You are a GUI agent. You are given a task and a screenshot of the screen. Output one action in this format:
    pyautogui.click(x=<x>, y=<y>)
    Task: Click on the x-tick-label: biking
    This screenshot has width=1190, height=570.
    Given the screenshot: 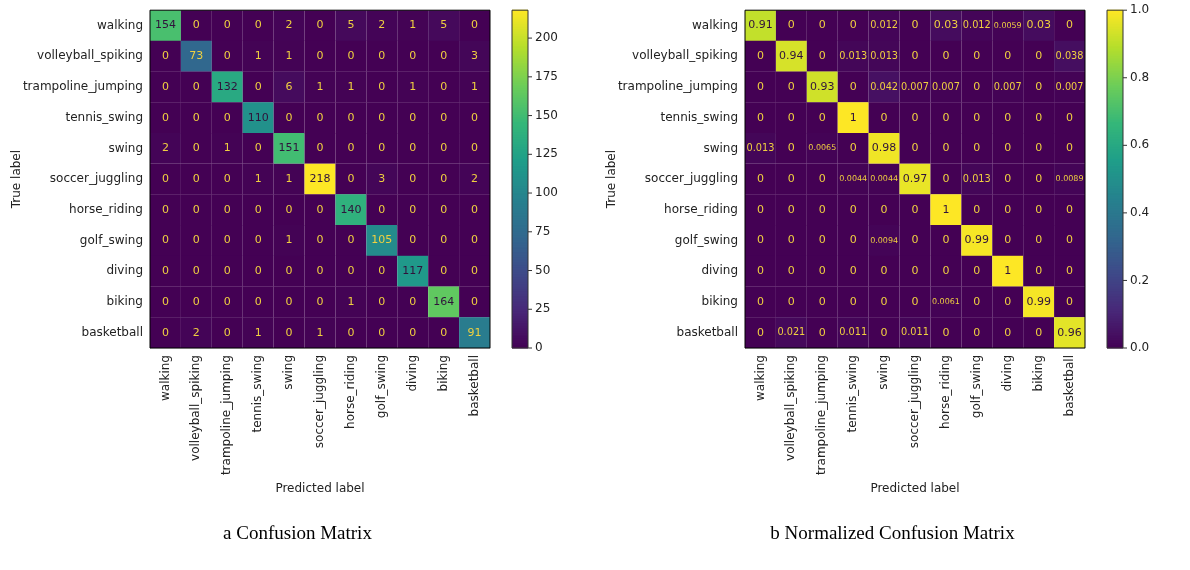 What is the action you would take?
    pyautogui.click(x=1037, y=373)
    